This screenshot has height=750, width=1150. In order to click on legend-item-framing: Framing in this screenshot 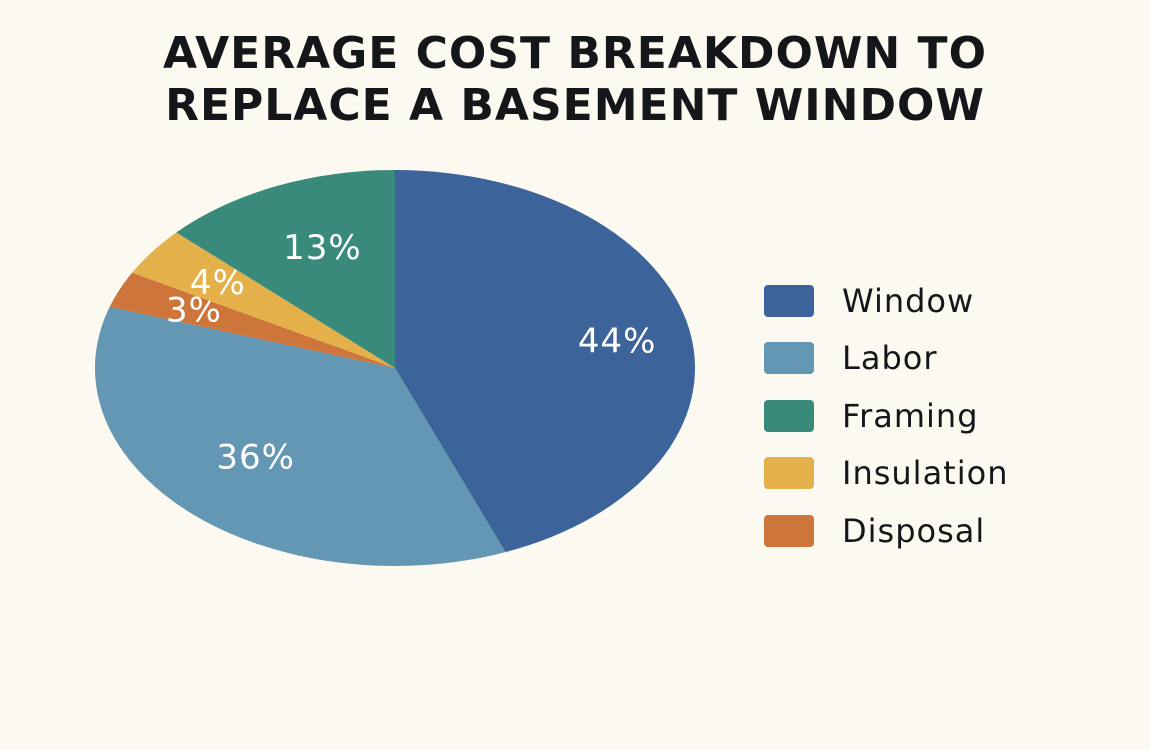, I will do `click(886, 416)`.